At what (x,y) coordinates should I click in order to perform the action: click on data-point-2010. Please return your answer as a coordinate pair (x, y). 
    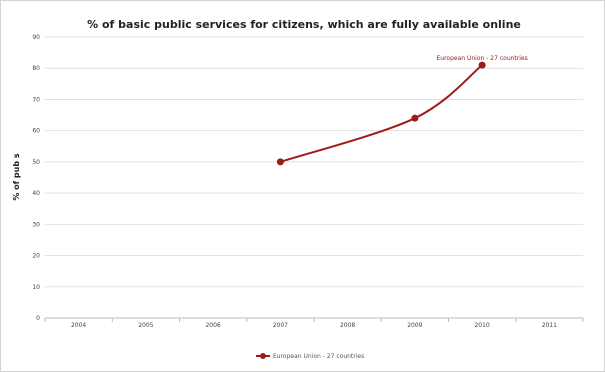
    Looking at the image, I should click on (482, 65).